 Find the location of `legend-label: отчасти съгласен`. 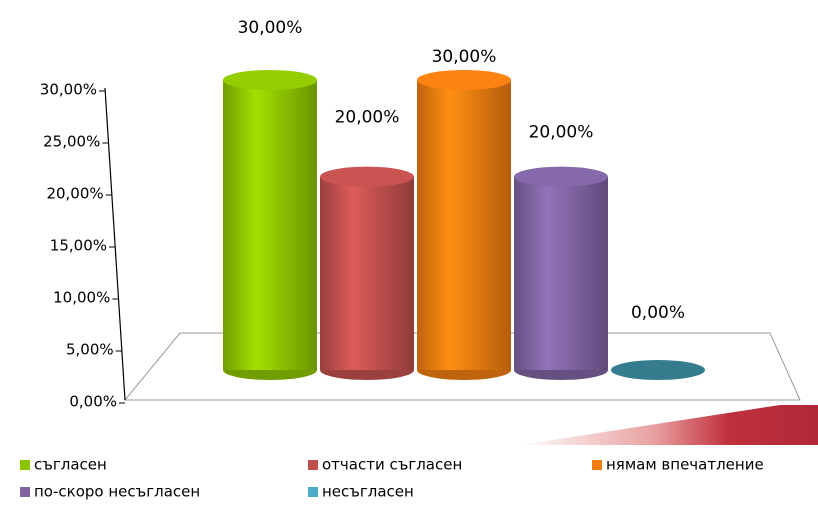

legend-label: отчасти съгласен is located at coordinates (392, 465).